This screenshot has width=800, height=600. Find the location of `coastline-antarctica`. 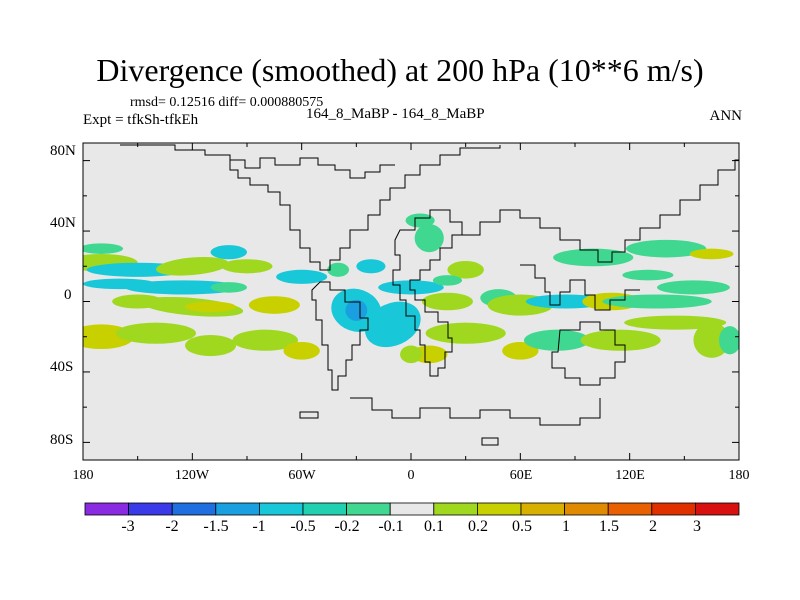

coastline-antarctica is located at coordinates (475, 411).